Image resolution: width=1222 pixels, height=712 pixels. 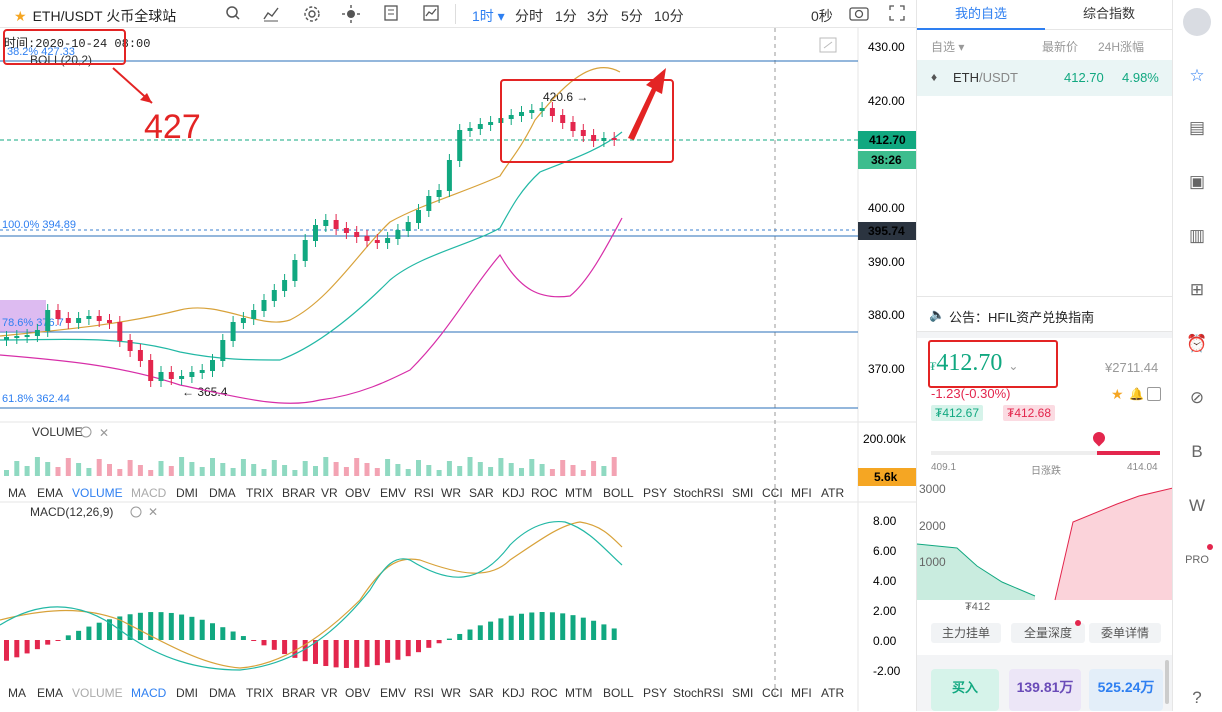 What do you see at coordinates (20, 16) in the screenshot?
I see `star-icon: ★` at bounding box center [20, 16].